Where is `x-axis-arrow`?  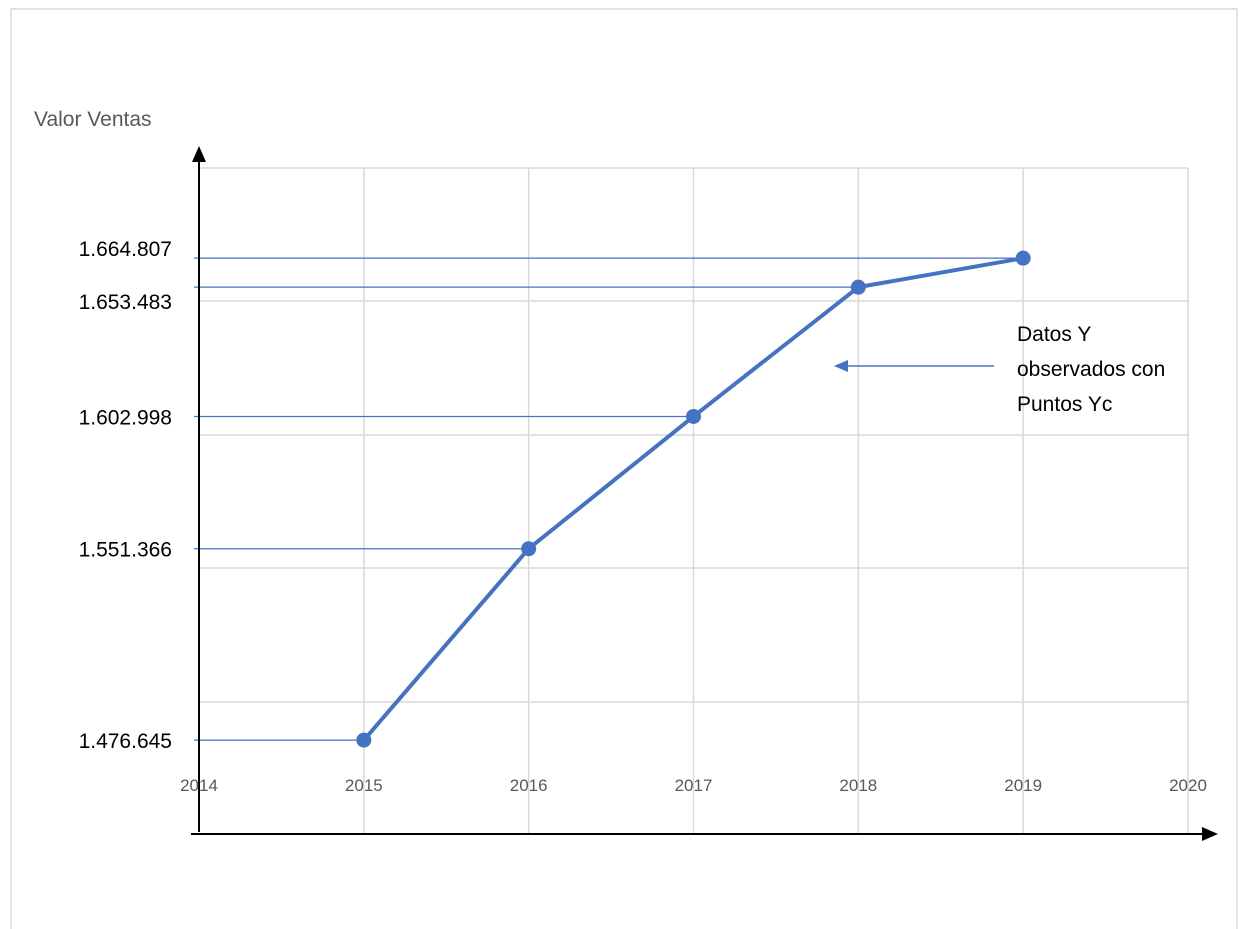 x-axis-arrow is located at coordinates (1210, 834).